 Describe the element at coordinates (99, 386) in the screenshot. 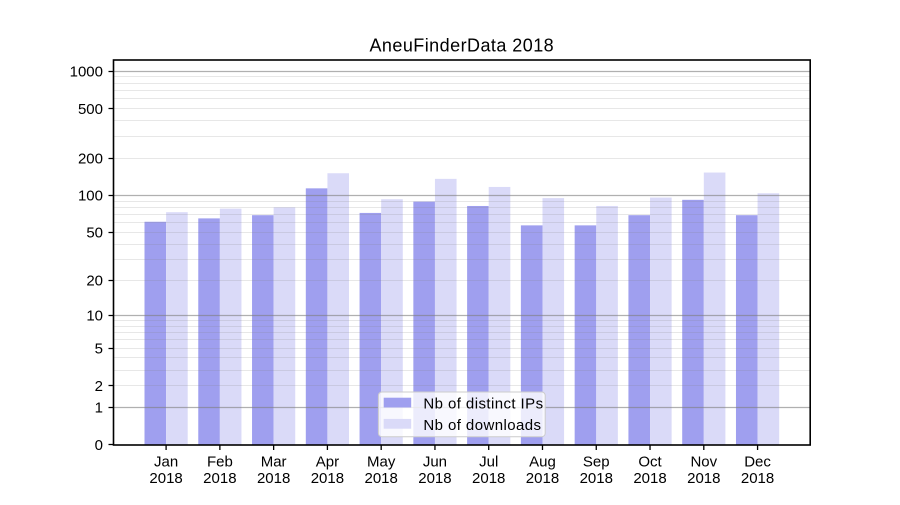

I see `svg-text: 2` at that location.